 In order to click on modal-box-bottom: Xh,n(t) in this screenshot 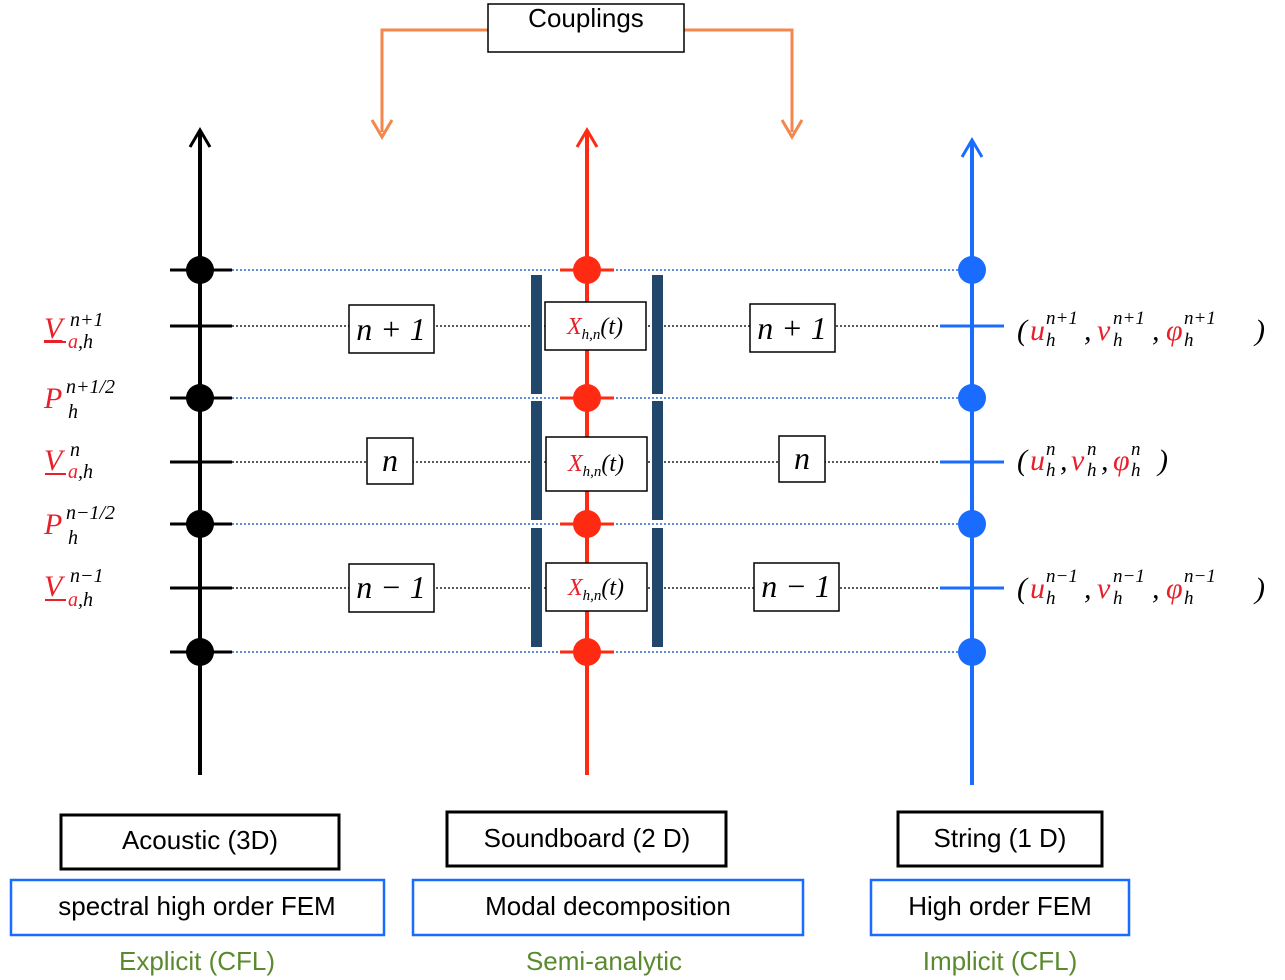, I will do `click(596, 587)`.